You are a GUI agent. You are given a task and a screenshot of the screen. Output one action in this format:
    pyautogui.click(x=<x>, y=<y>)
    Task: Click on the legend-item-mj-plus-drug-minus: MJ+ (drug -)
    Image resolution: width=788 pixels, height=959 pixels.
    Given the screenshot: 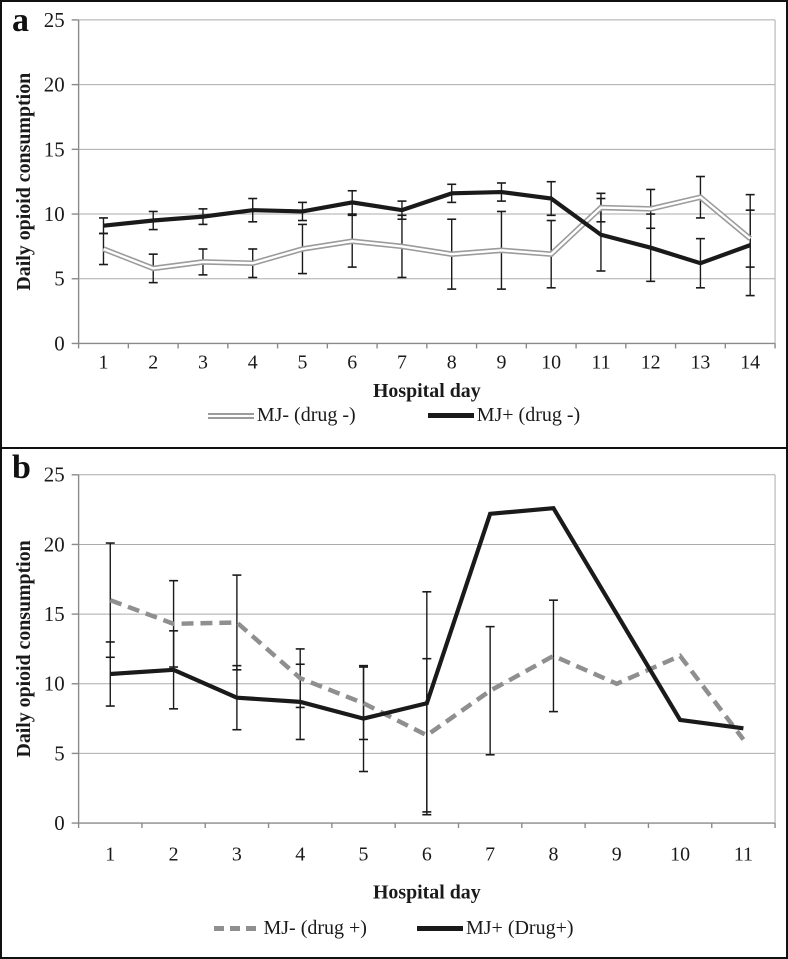 What is the action you would take?
    pyautogui.click(x=504, y=415)
    